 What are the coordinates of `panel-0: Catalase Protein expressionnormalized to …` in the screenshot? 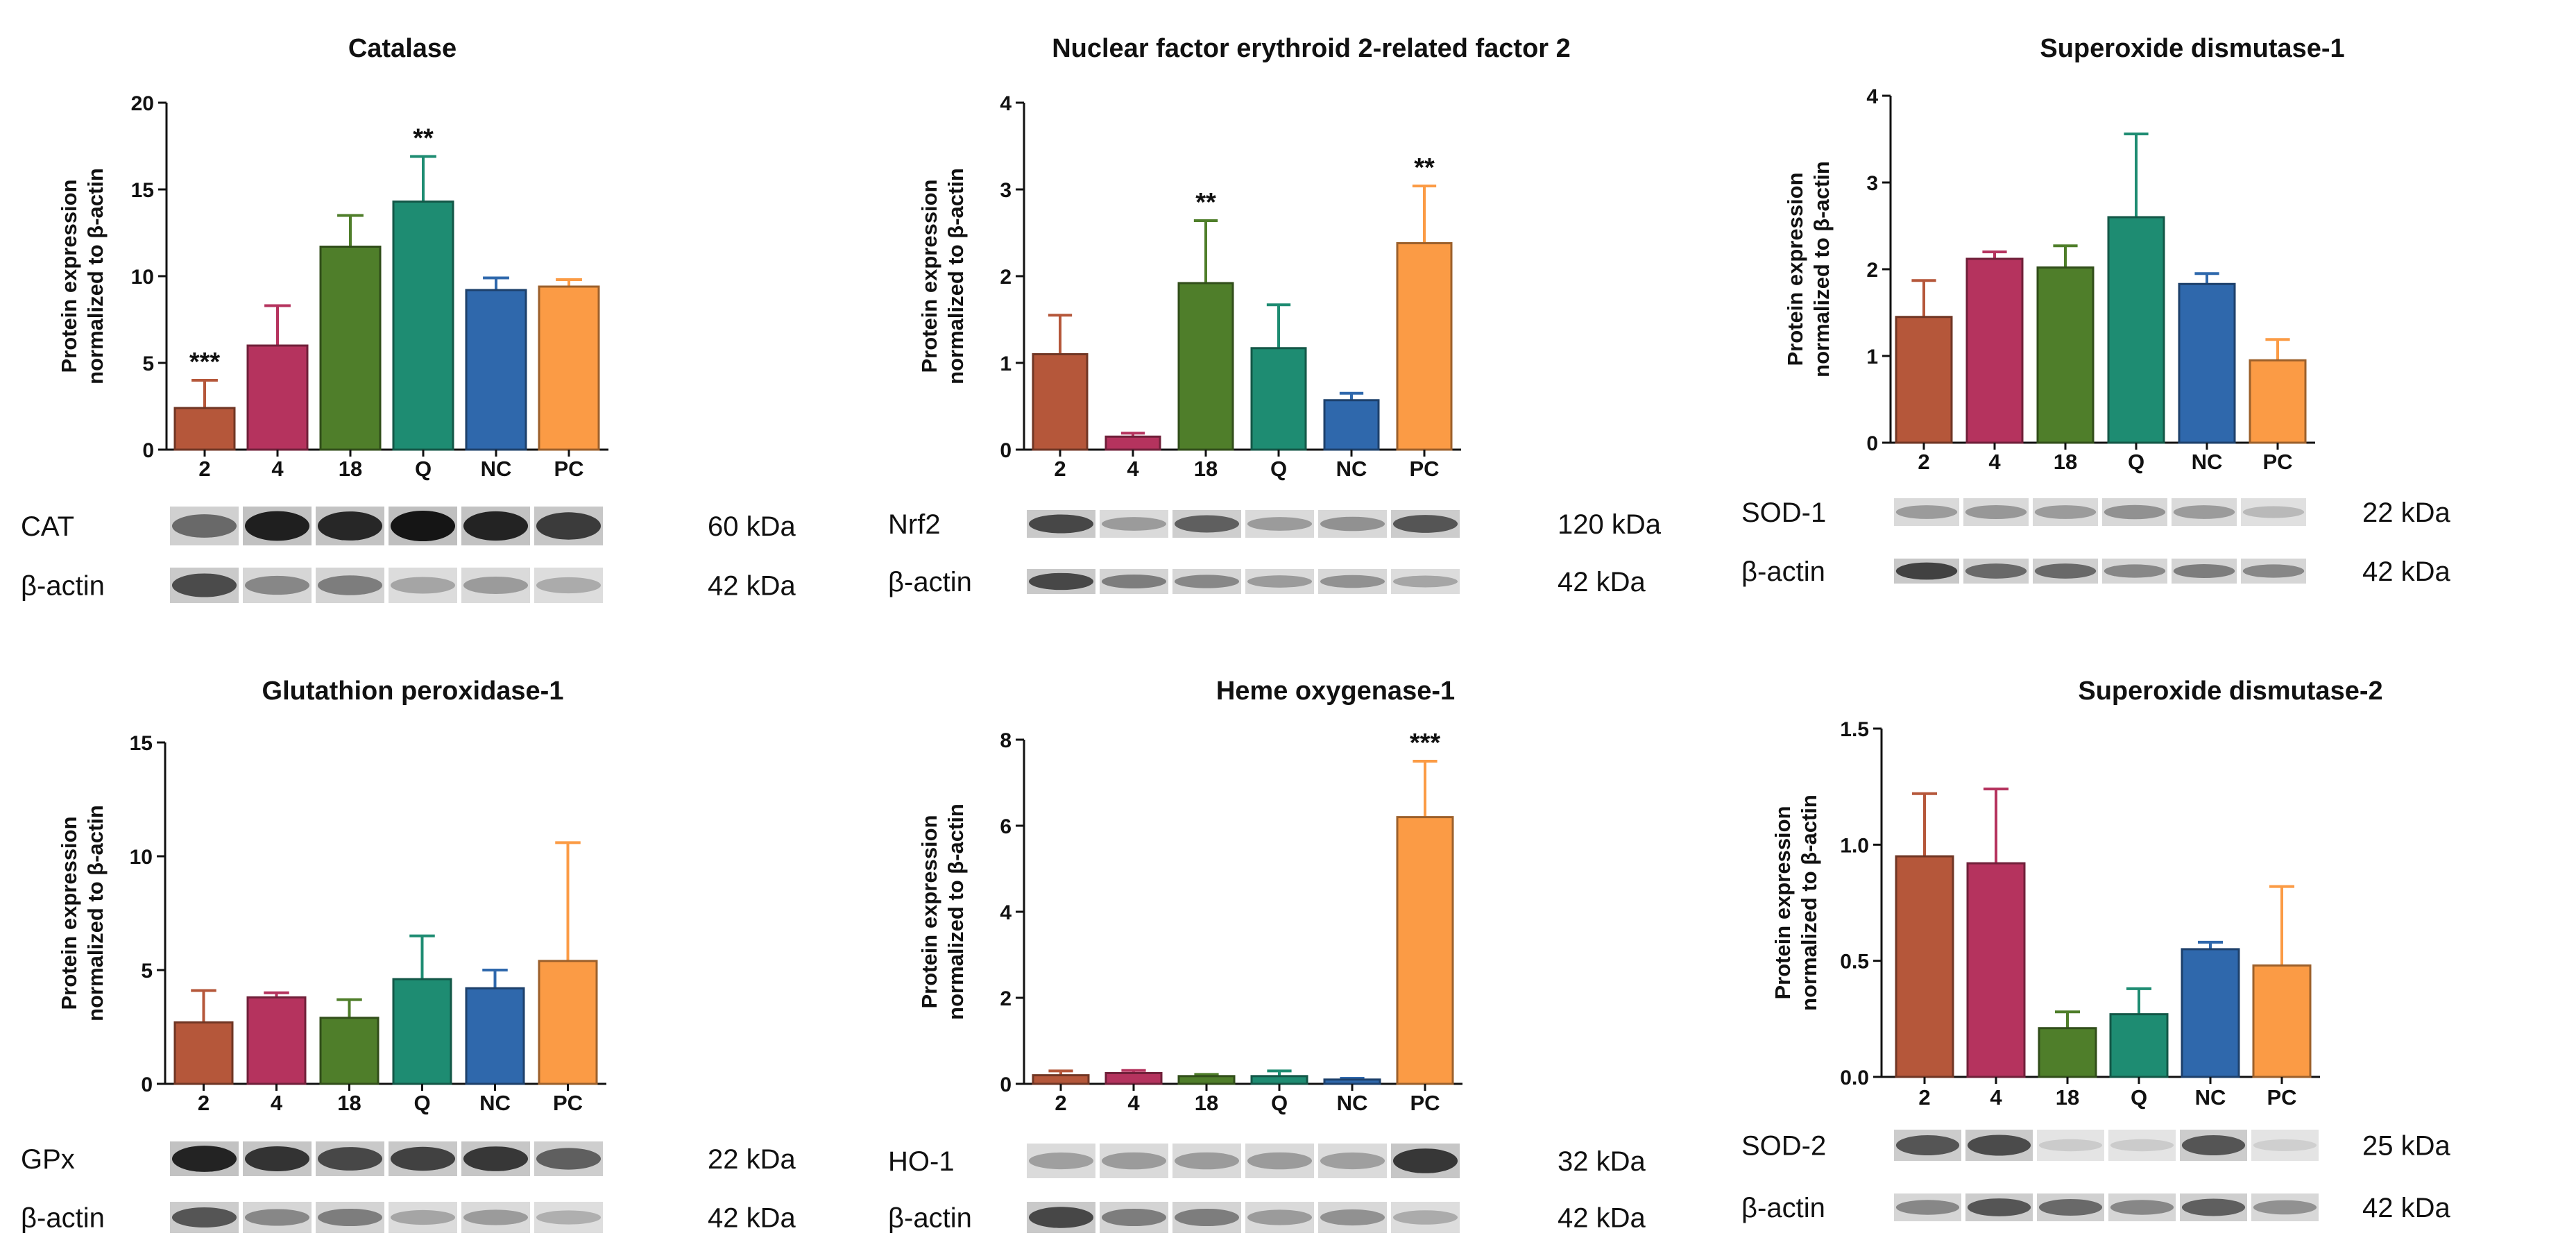 It's located at (408, 318).